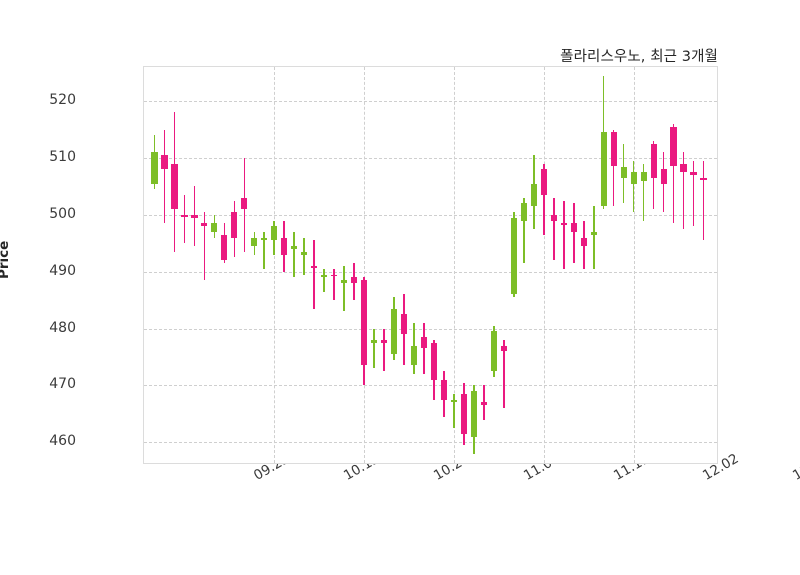 This screenshot has width=800, height=575. Describe the element at coordinates (62, 327) in the screenshot. I see `y-tick-label: 480` at that location.